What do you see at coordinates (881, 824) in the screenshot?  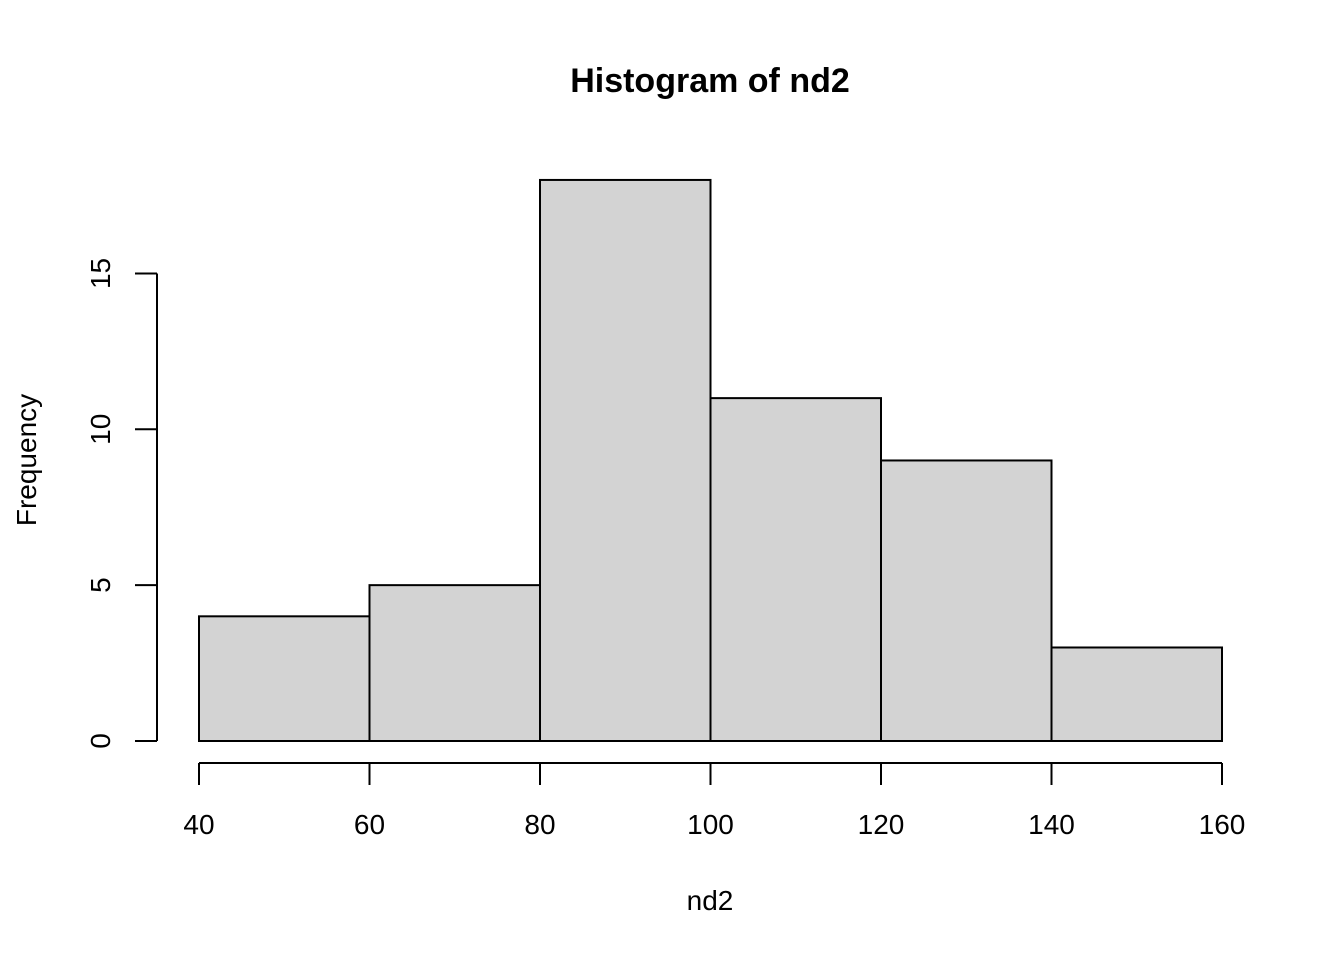 I see `x-tick-label-4: 120` at bounding box center [881, 824].